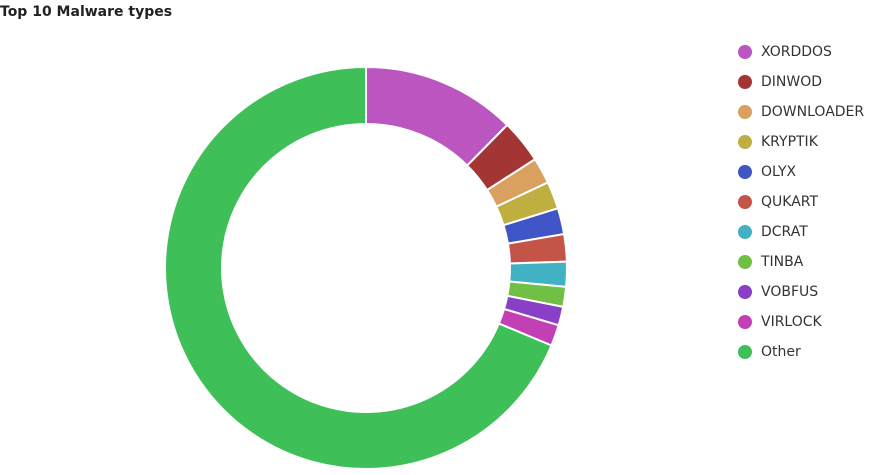 This screenshot has width=877, height=475. I want to click on legend-label: XORDDOS, so click(796, 52).